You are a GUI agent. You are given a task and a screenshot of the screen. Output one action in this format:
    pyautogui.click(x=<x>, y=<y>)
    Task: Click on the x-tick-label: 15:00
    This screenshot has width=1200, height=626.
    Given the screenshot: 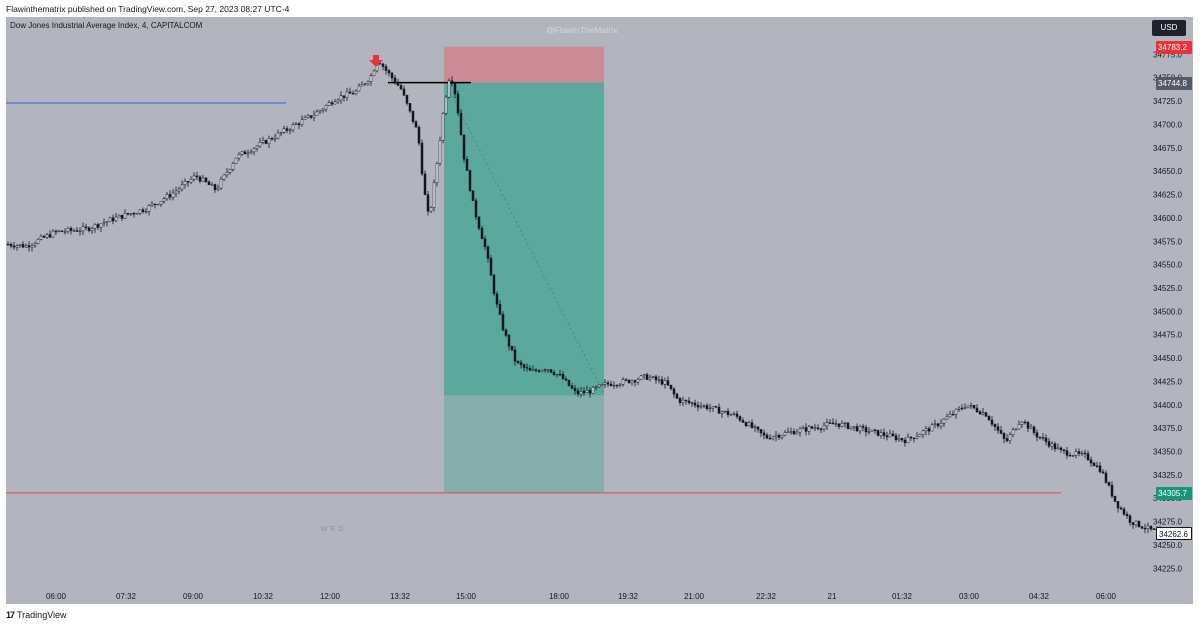 What is the action you would take?
    pyautogui.click(x=466, y=596)
    